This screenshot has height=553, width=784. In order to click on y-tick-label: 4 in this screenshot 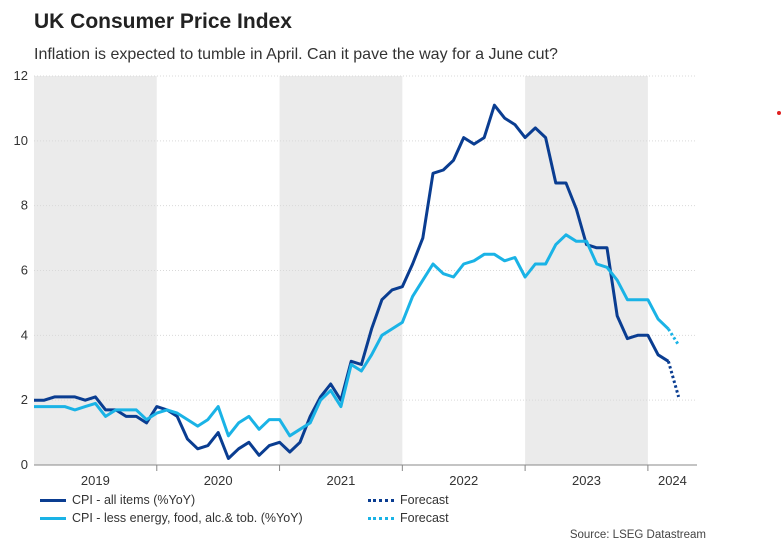, I will do `click(24, 334)`.